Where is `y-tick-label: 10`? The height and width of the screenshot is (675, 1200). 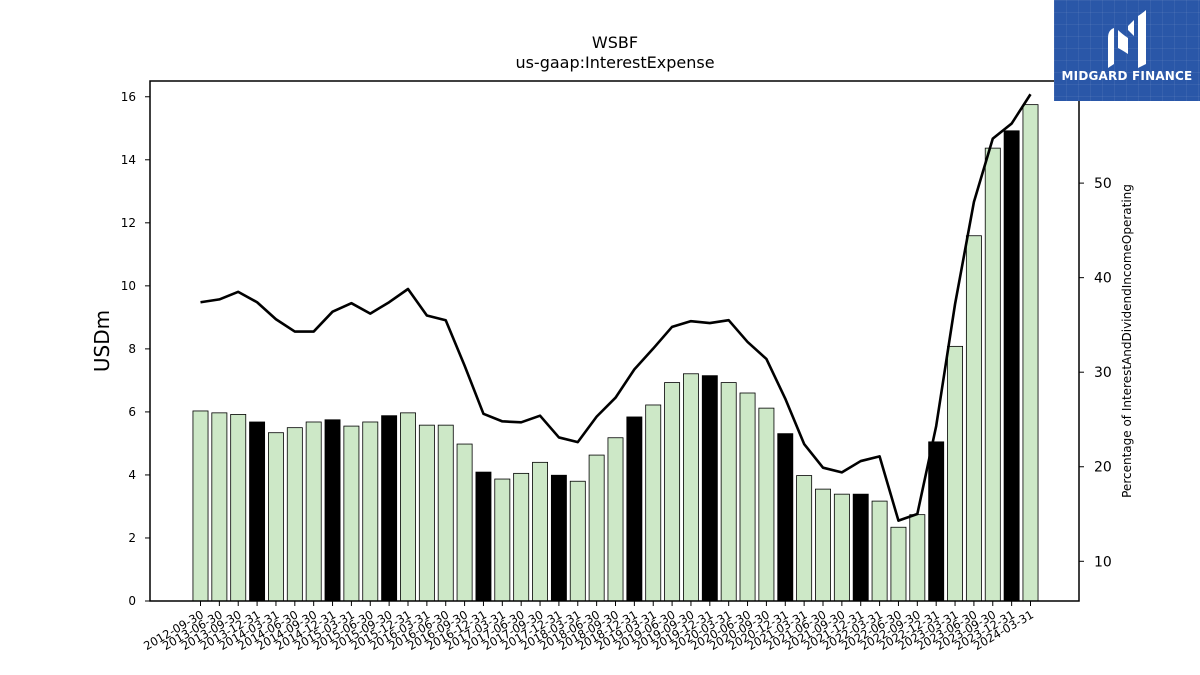
y-tick-label: 10 is located at coordinates (128, 286).